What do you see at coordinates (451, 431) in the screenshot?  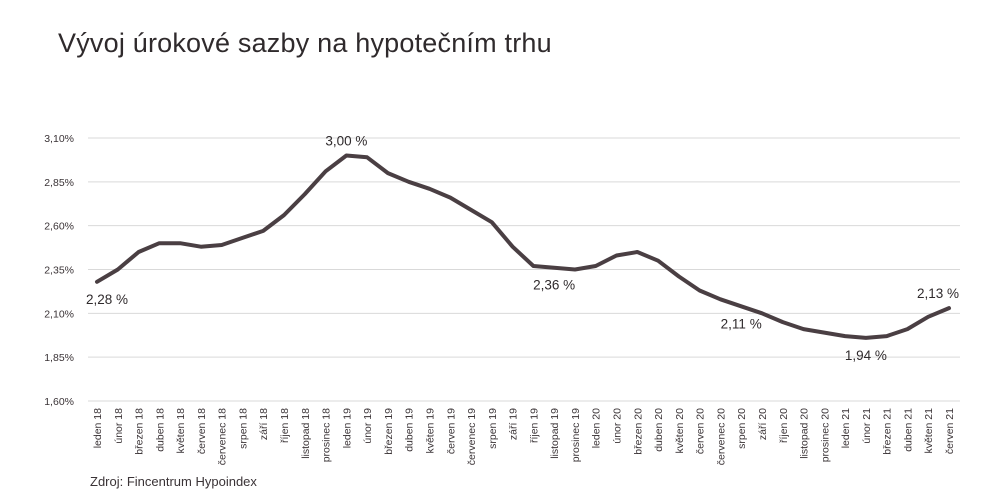 I see `x-tick-label: červen 19` at bounding box center [451, 431].